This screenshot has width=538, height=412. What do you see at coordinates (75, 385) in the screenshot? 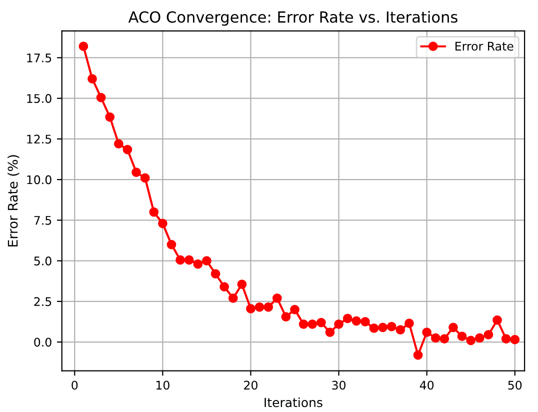
I see `x-tick-label: 0` at bounding box center [75, 385].